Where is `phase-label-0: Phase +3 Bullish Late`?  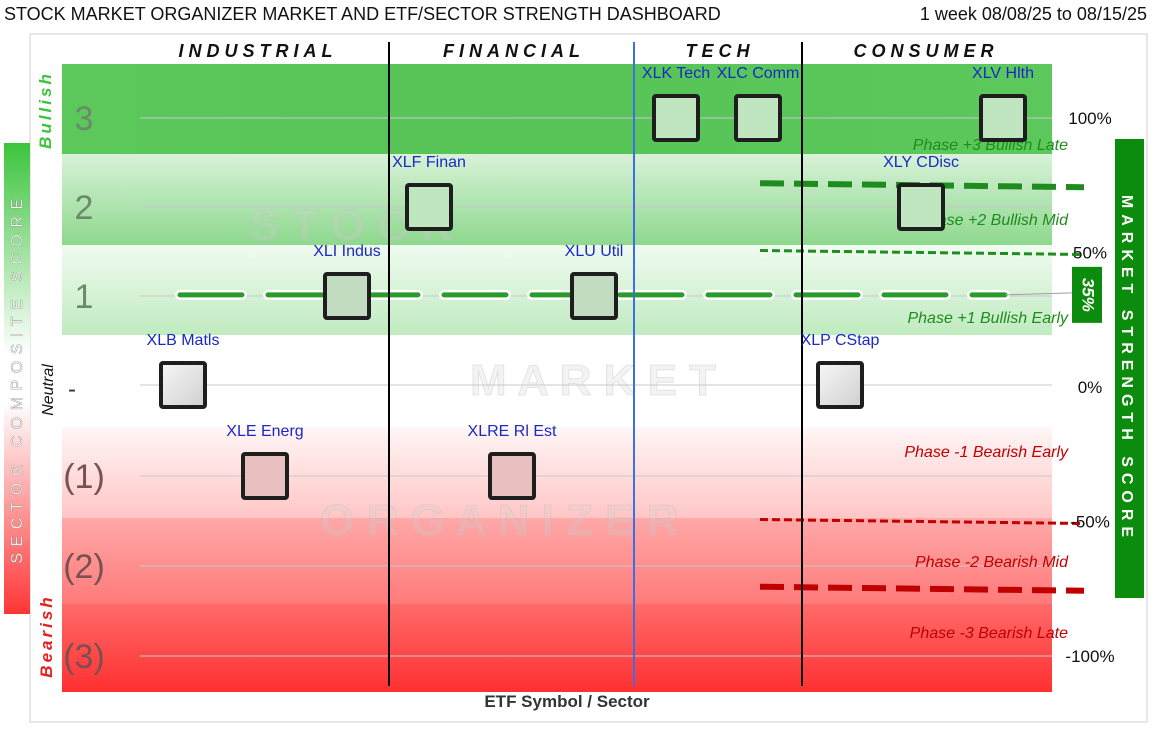 phase-label-0: Phase +3 Bullish Late is located at coordinates (990, 145).